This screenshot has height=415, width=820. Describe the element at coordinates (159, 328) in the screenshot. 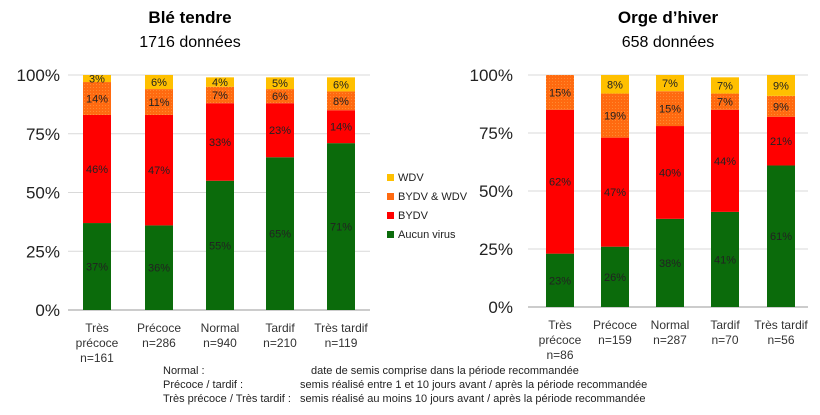

I see `x-tick-label: Précoce` at that location.